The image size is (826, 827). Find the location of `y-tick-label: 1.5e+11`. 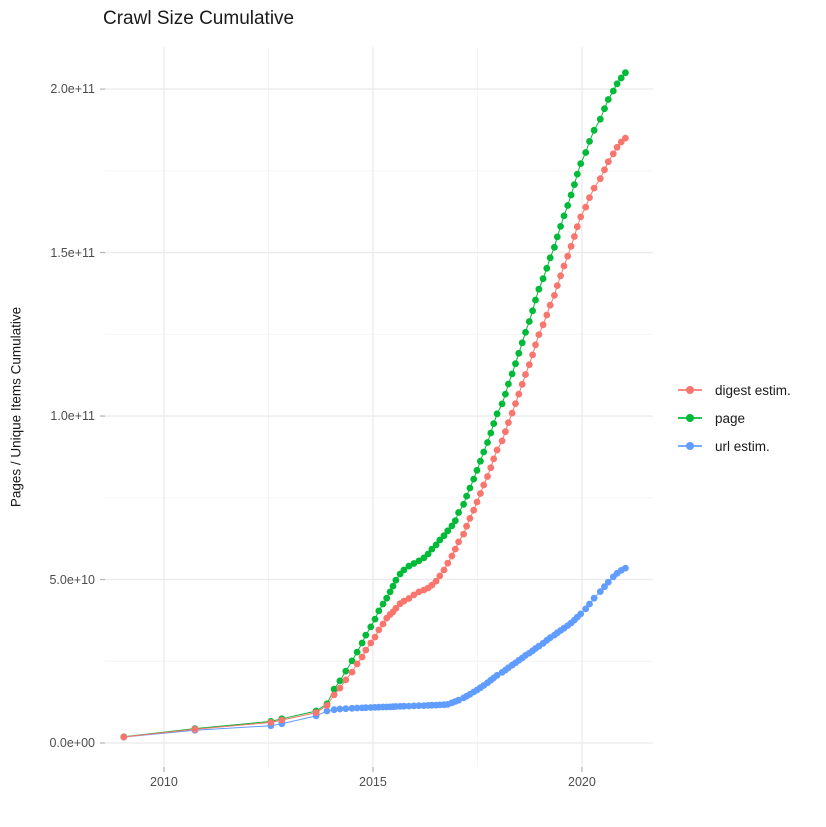

y-tick-label: 1.5e+11 is located at coordinates (72, 252).